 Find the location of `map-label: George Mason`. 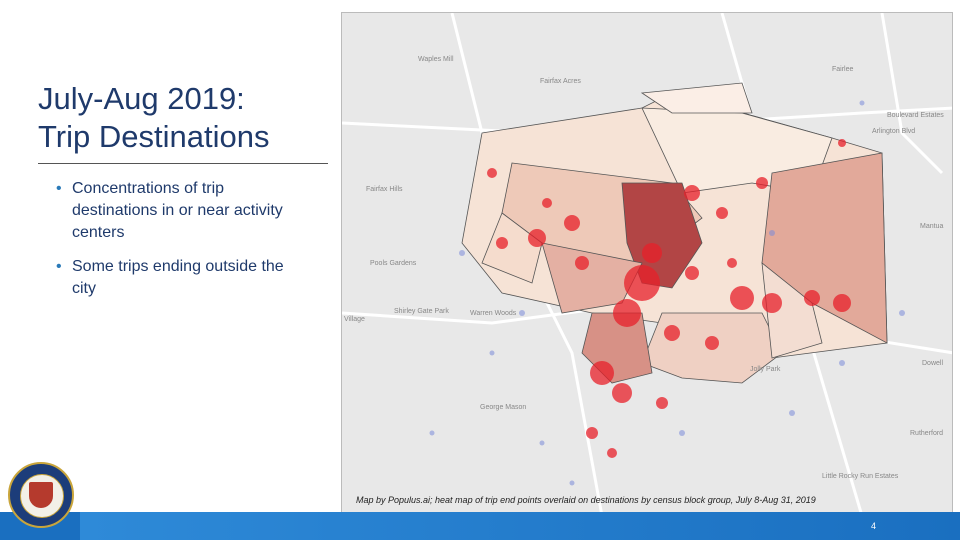

map-label: George Mason is located at coordinates (503, 407).